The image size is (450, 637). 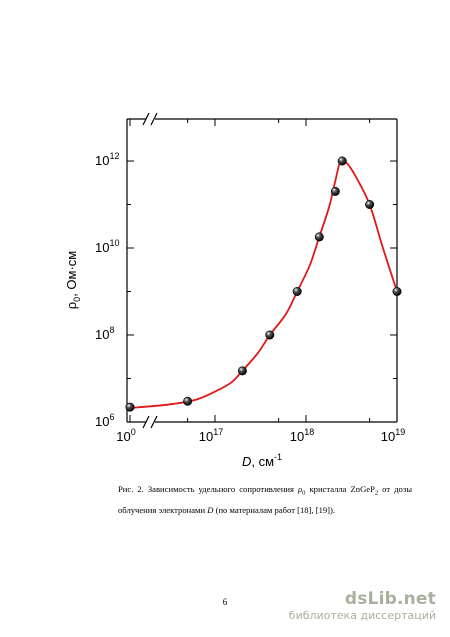 I want to click on x-tick-label: 1017, so click(x=211, y=435).